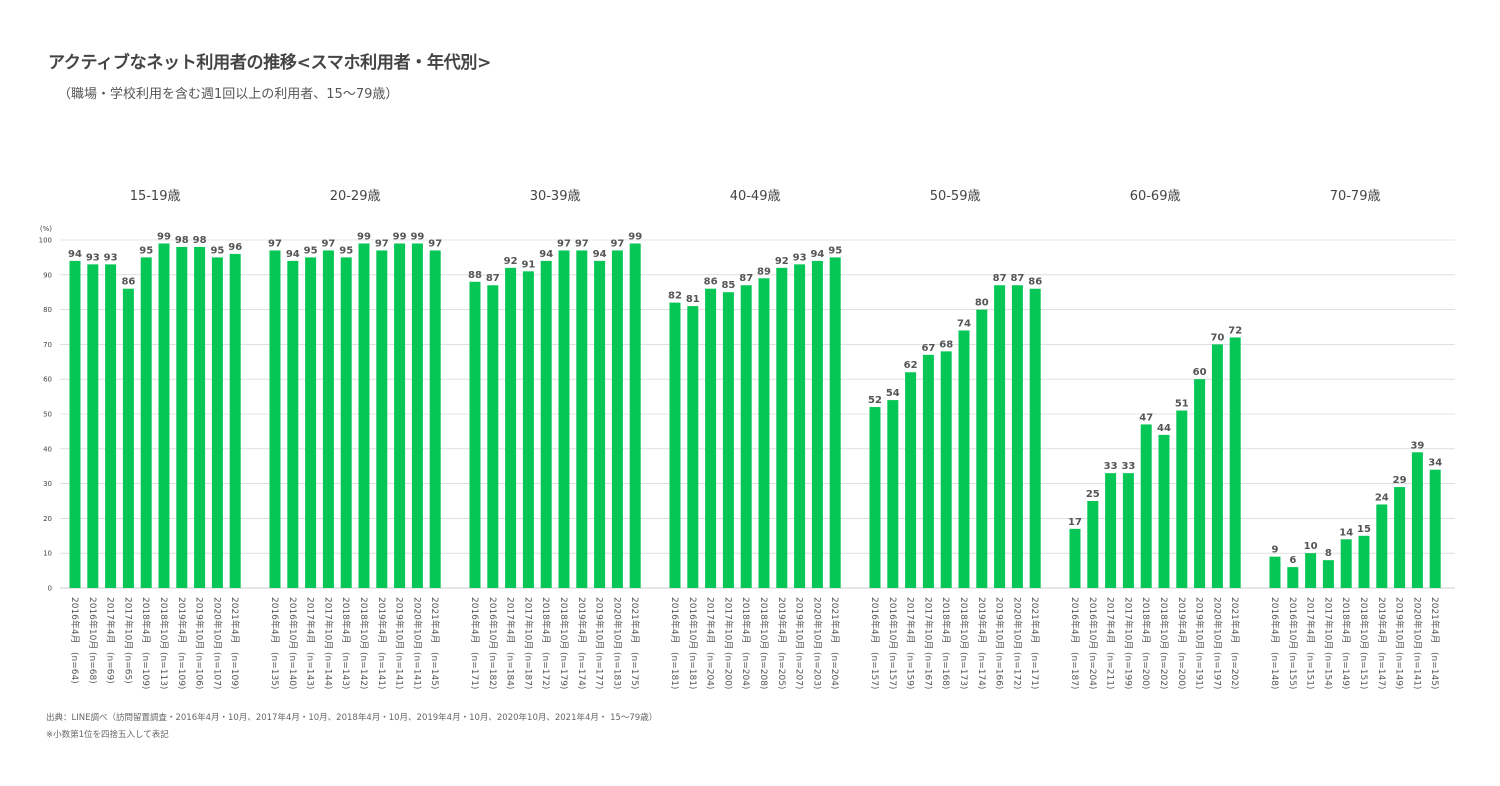 The height and width of the screenshot is (786, 1500). What do you see at coordinates (474, 670) in the screenshot?
I see `sample-size-label: (n=171)` at bounding box center [474, 670].